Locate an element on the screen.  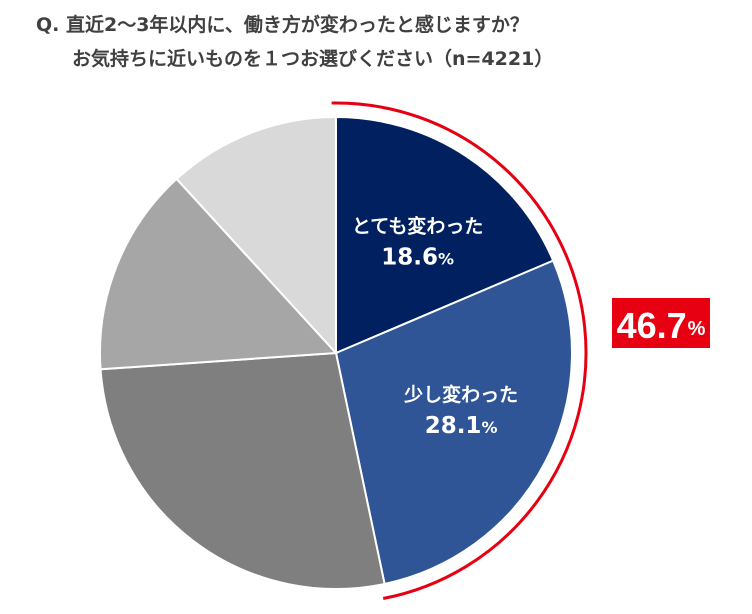
slice-label-2: 少し変わった is located at coordinates (460, 394).